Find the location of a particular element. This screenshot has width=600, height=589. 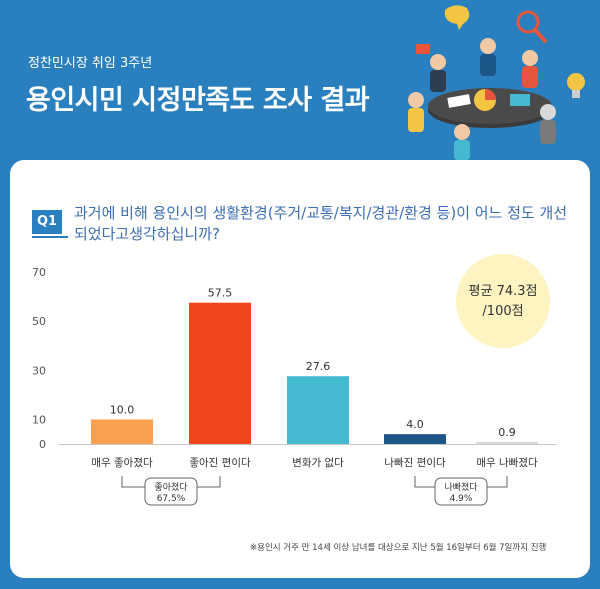

y-tick-label: 0 is located at coordinates (42, 444).